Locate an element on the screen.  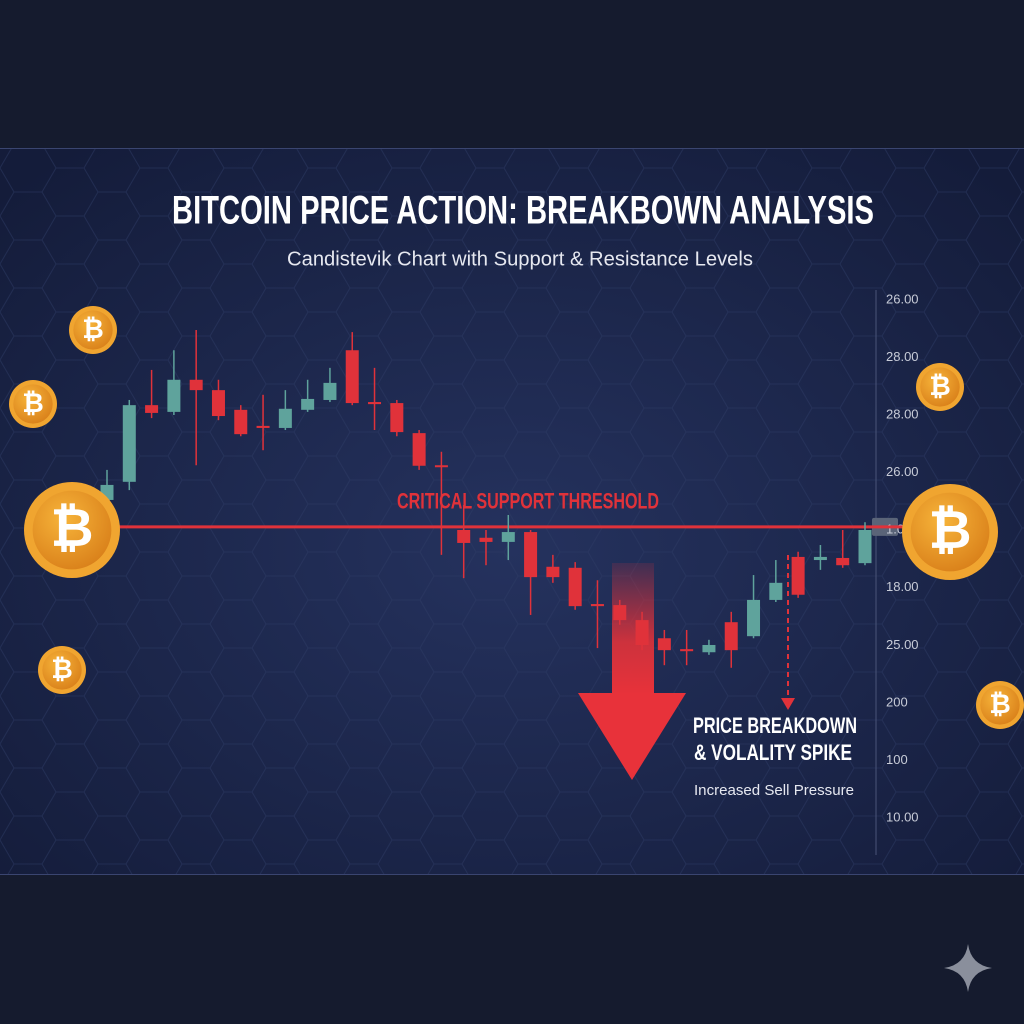
breakdown-arrow-head is located at coordinates (632, 736).